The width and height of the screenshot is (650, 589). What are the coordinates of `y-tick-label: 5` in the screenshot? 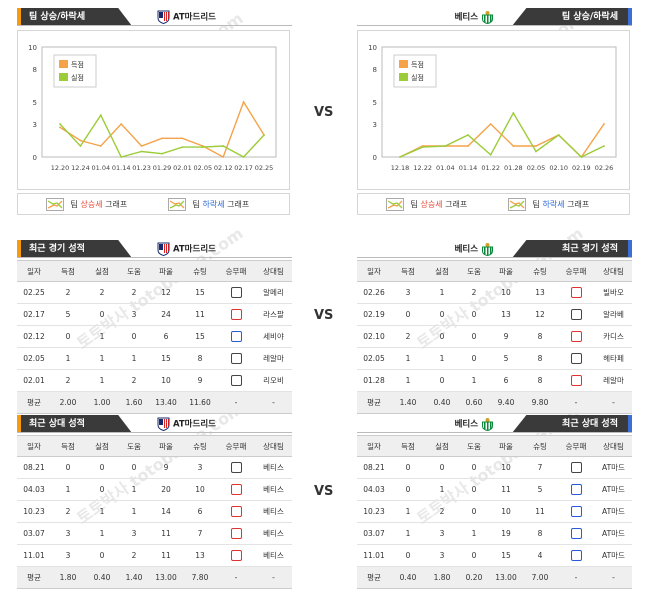 It's located at (375, 103).